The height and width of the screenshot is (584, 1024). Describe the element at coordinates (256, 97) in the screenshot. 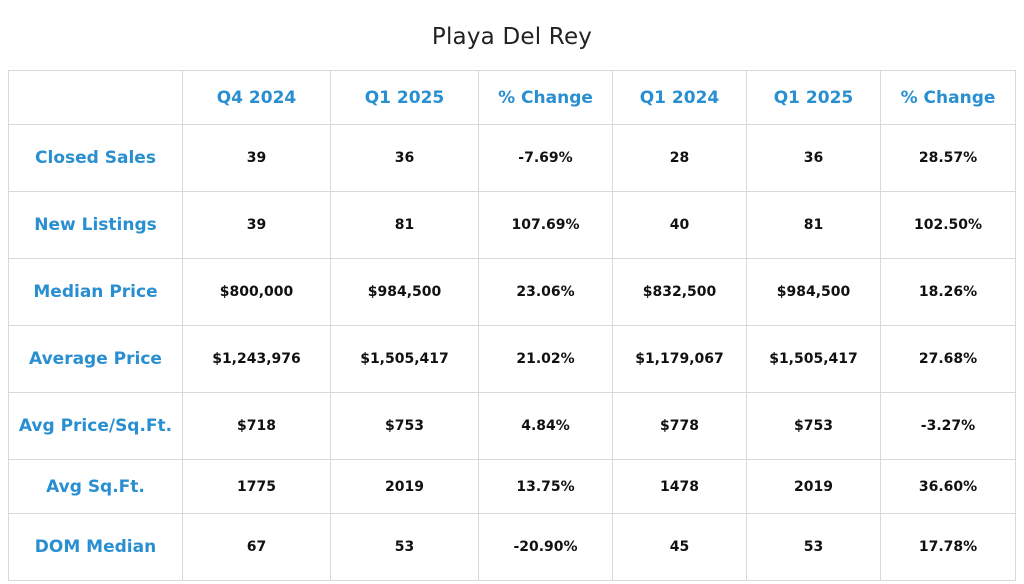

I see `column-header: Q4 2024` at that location.